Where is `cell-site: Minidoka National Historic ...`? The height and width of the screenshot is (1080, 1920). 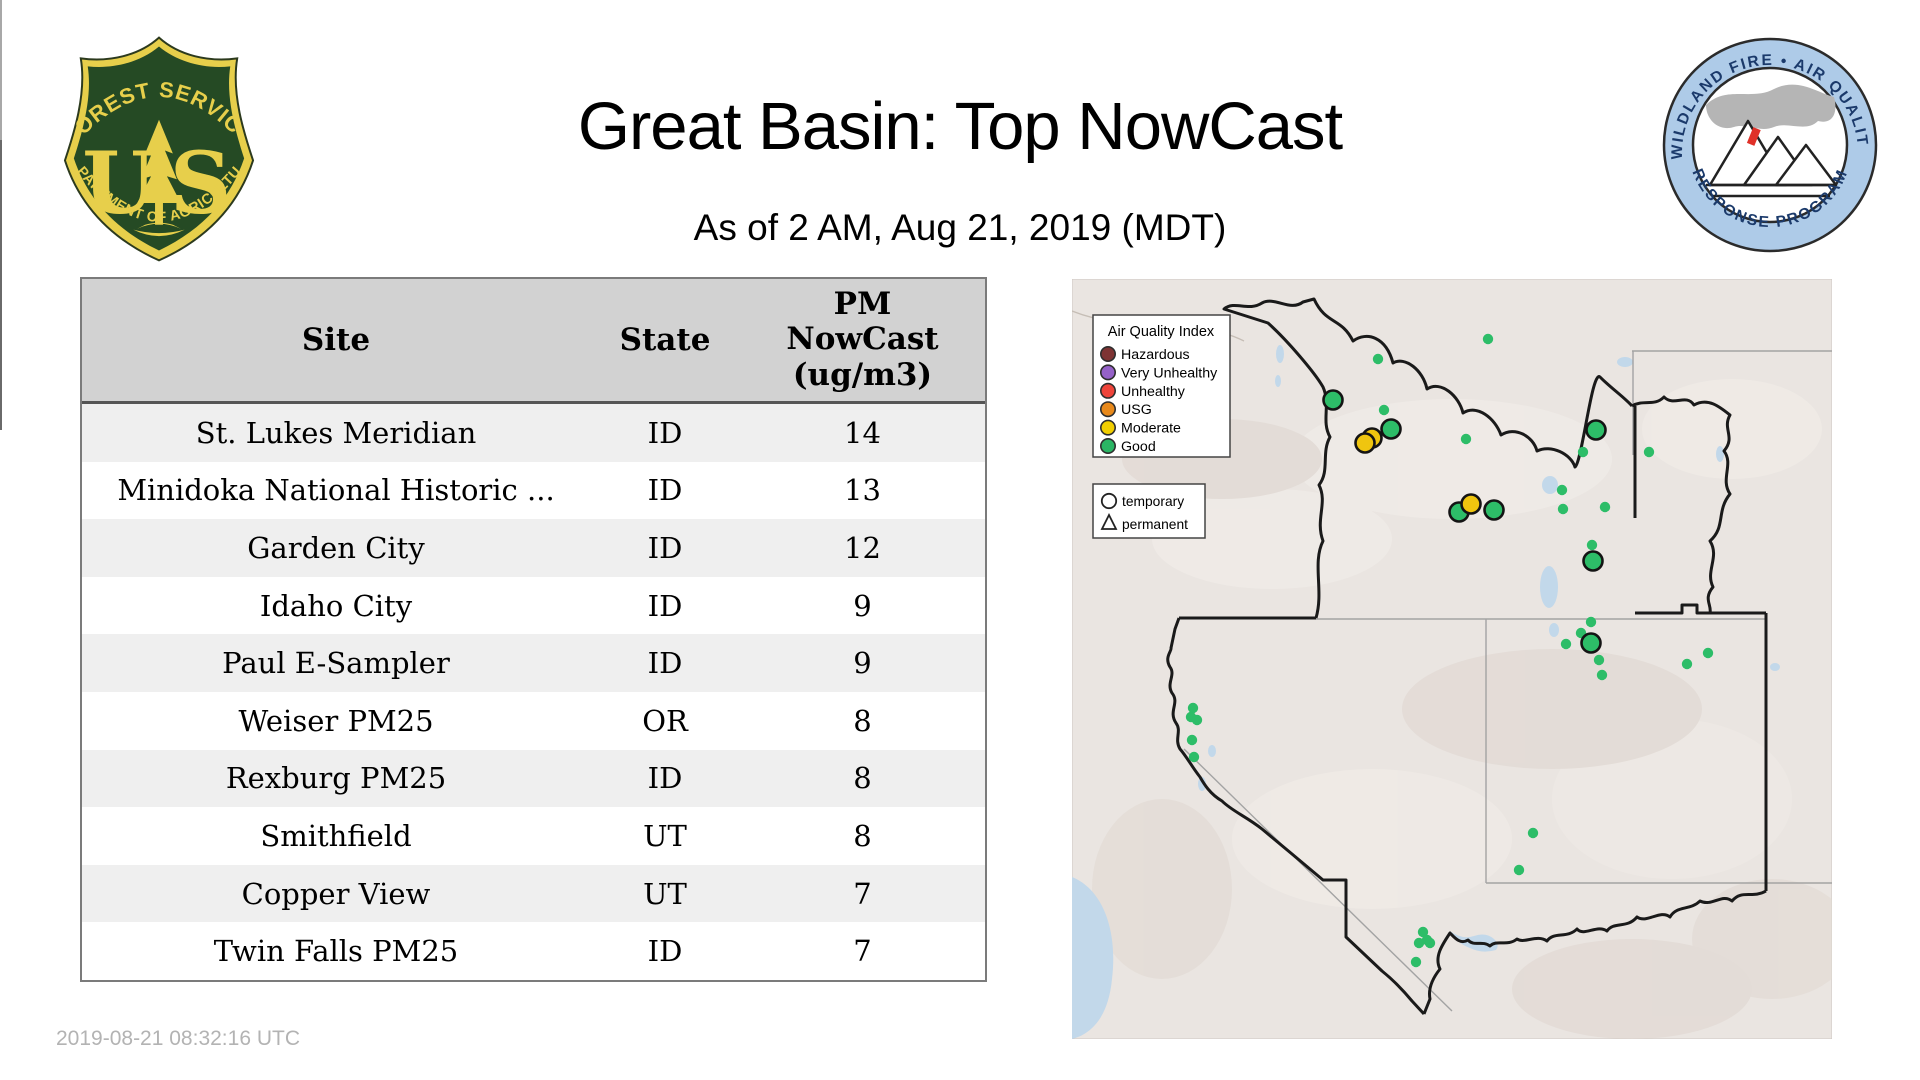 cell-site: Minidoka National Historic ... is located at coordinates (336, 490).